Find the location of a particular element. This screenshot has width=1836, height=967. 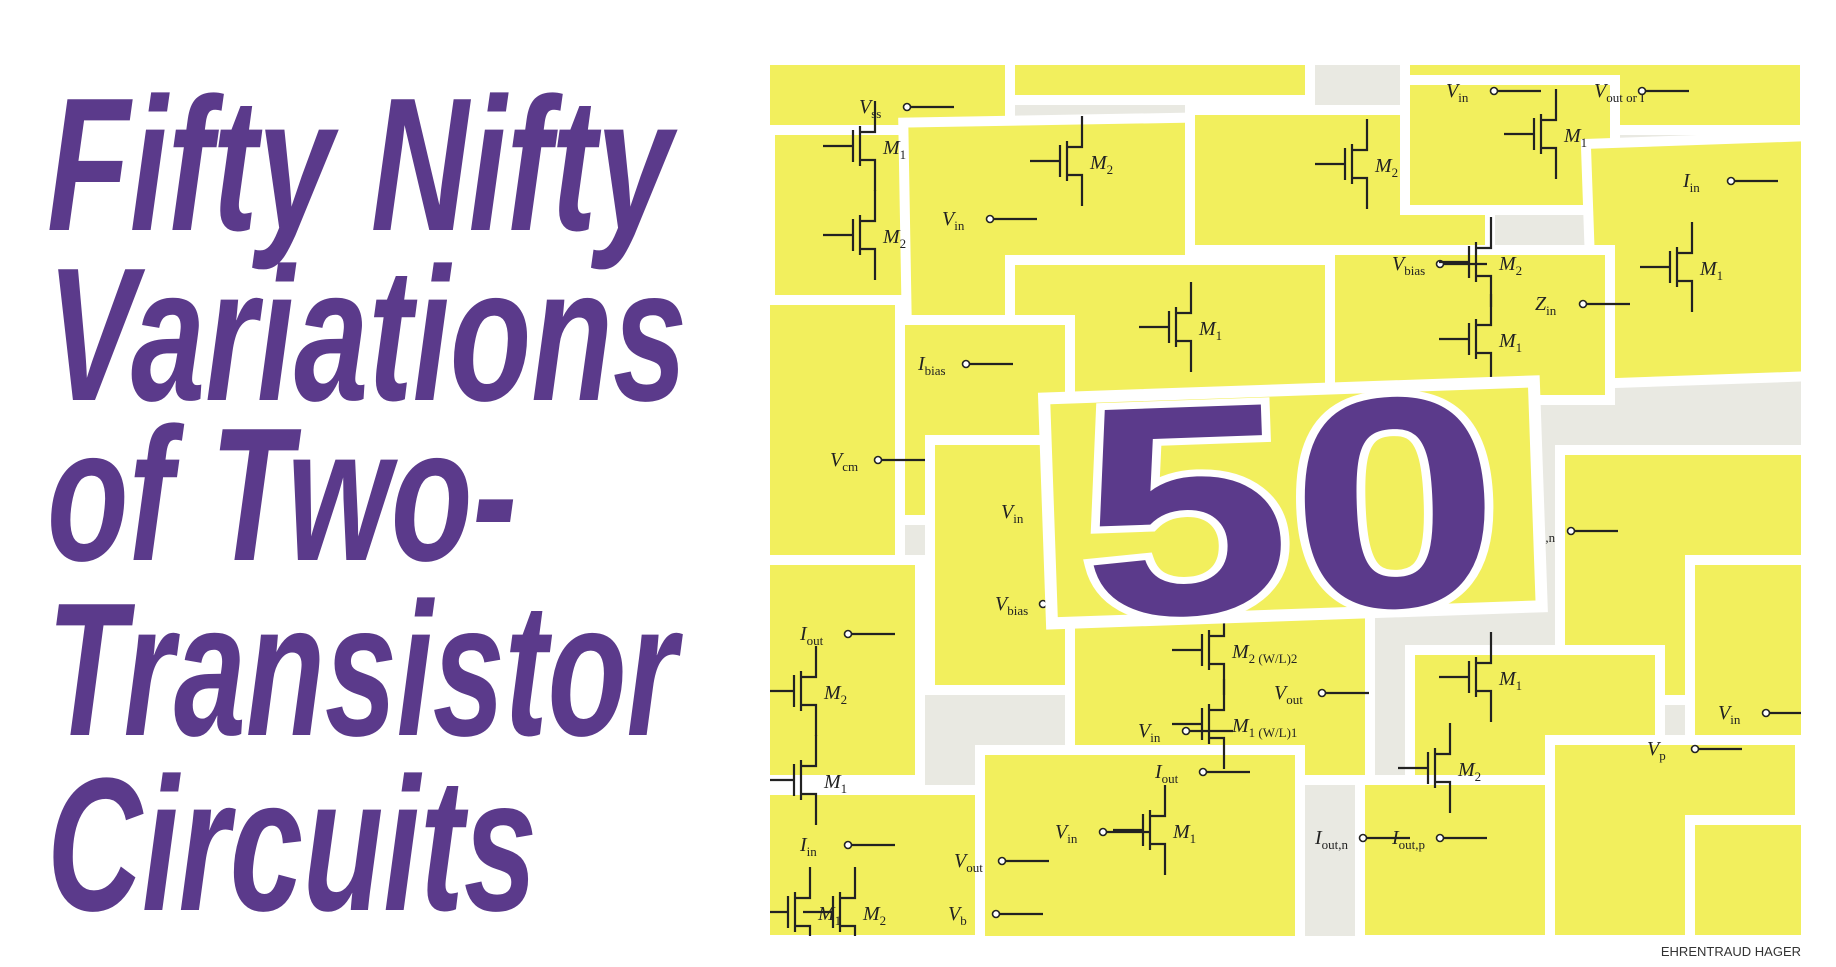

credit: EHRENTRAUD HAGER is located at coordinates (1731, 951).